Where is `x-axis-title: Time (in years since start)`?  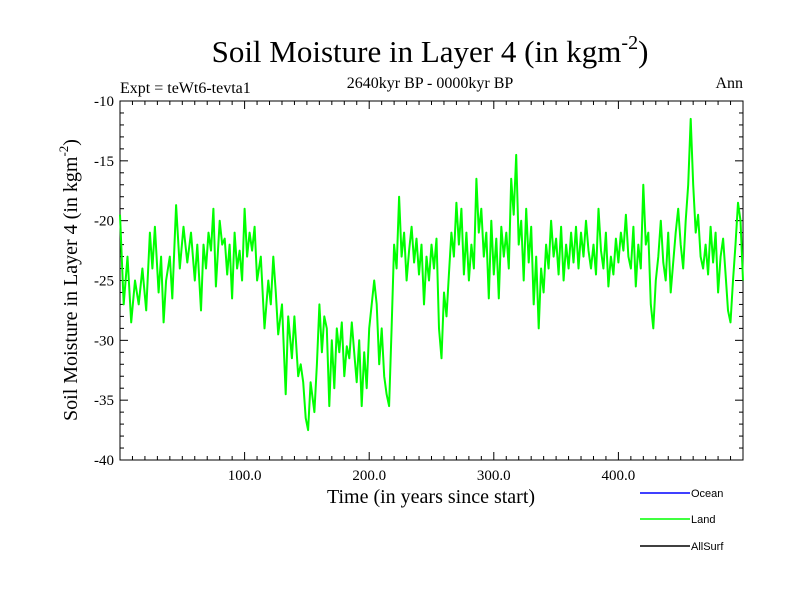 x-axis-title: Time (in years since start) is located at coordinates (431, 497).